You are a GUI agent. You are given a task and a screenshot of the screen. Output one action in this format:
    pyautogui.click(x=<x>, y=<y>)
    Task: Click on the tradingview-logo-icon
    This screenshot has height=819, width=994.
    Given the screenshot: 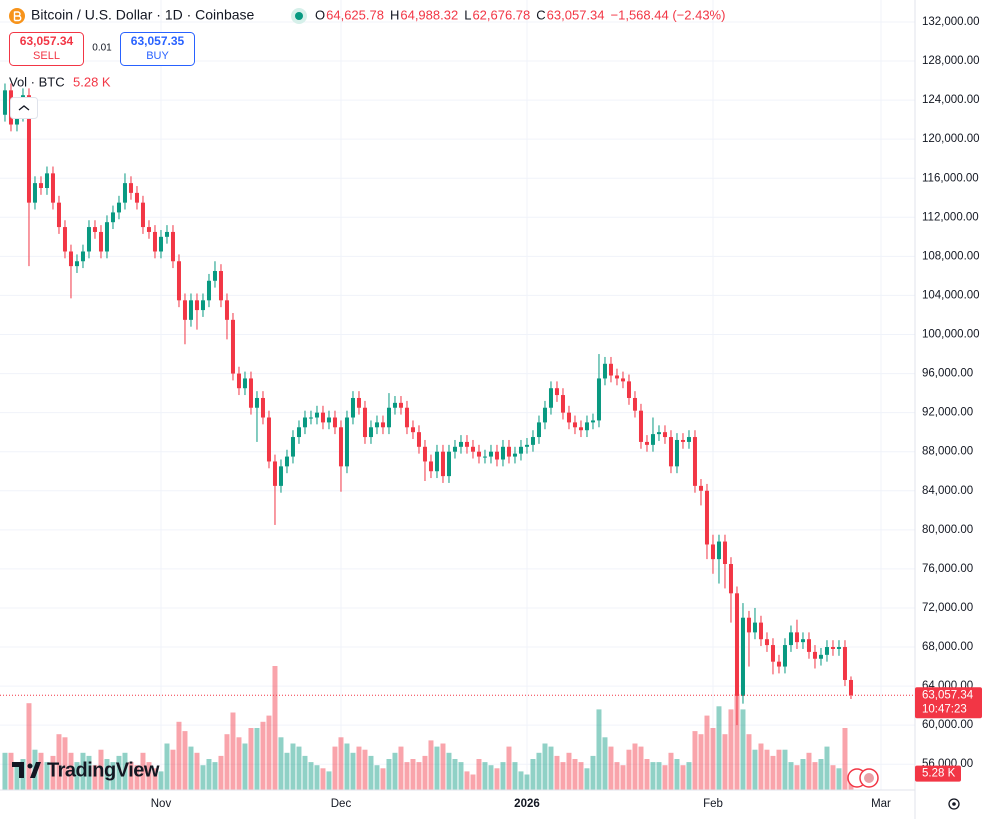 What is the action you would take?
    pyautogui.click(x=26, y=770)
    